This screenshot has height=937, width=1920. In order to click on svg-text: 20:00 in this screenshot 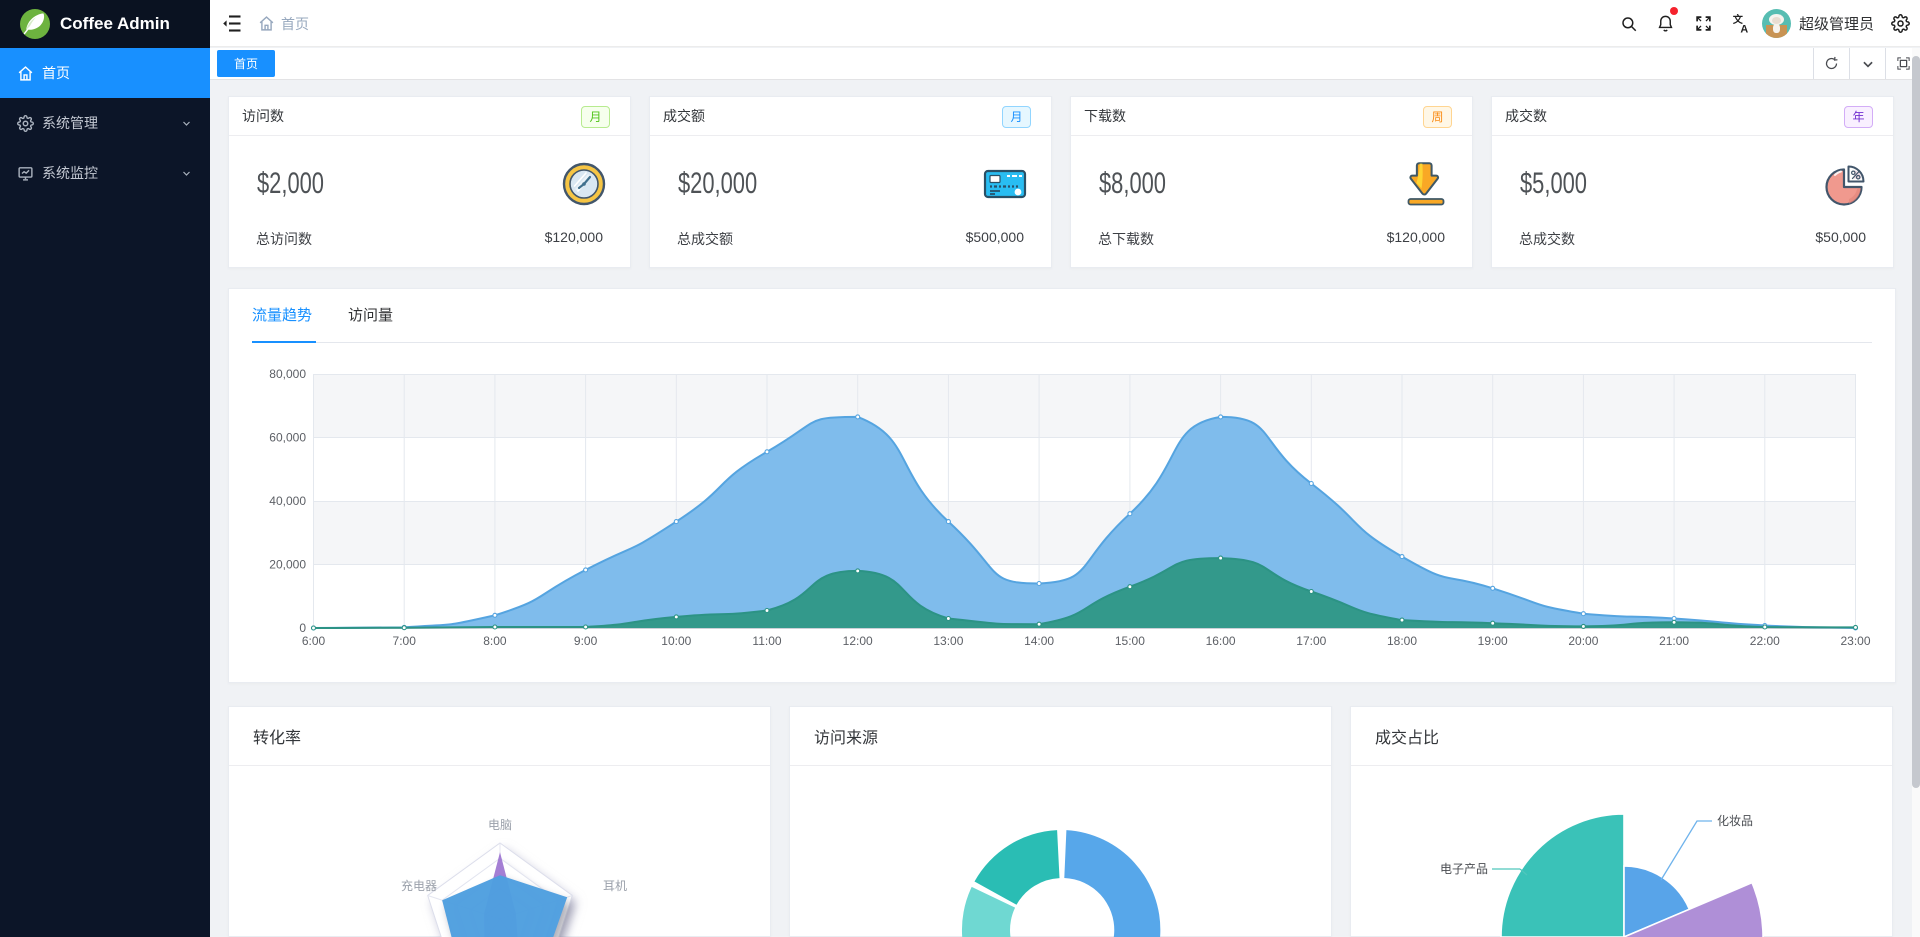, I will do `click(1583, 641)`.